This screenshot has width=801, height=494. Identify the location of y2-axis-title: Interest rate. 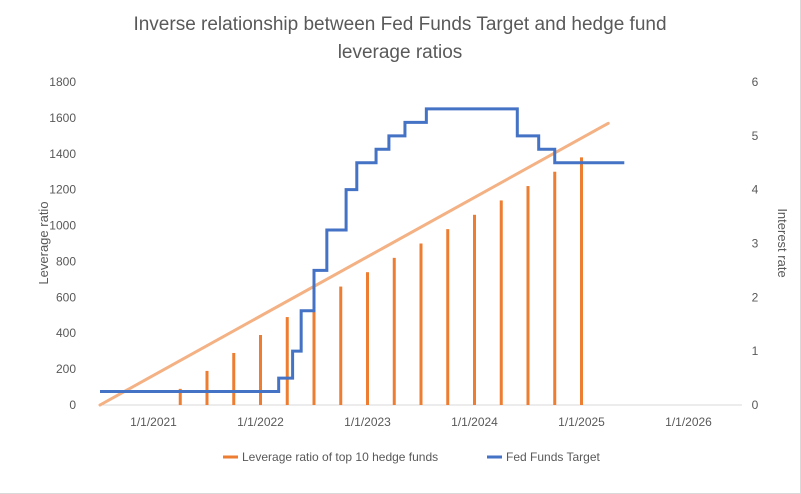
(782, 242).